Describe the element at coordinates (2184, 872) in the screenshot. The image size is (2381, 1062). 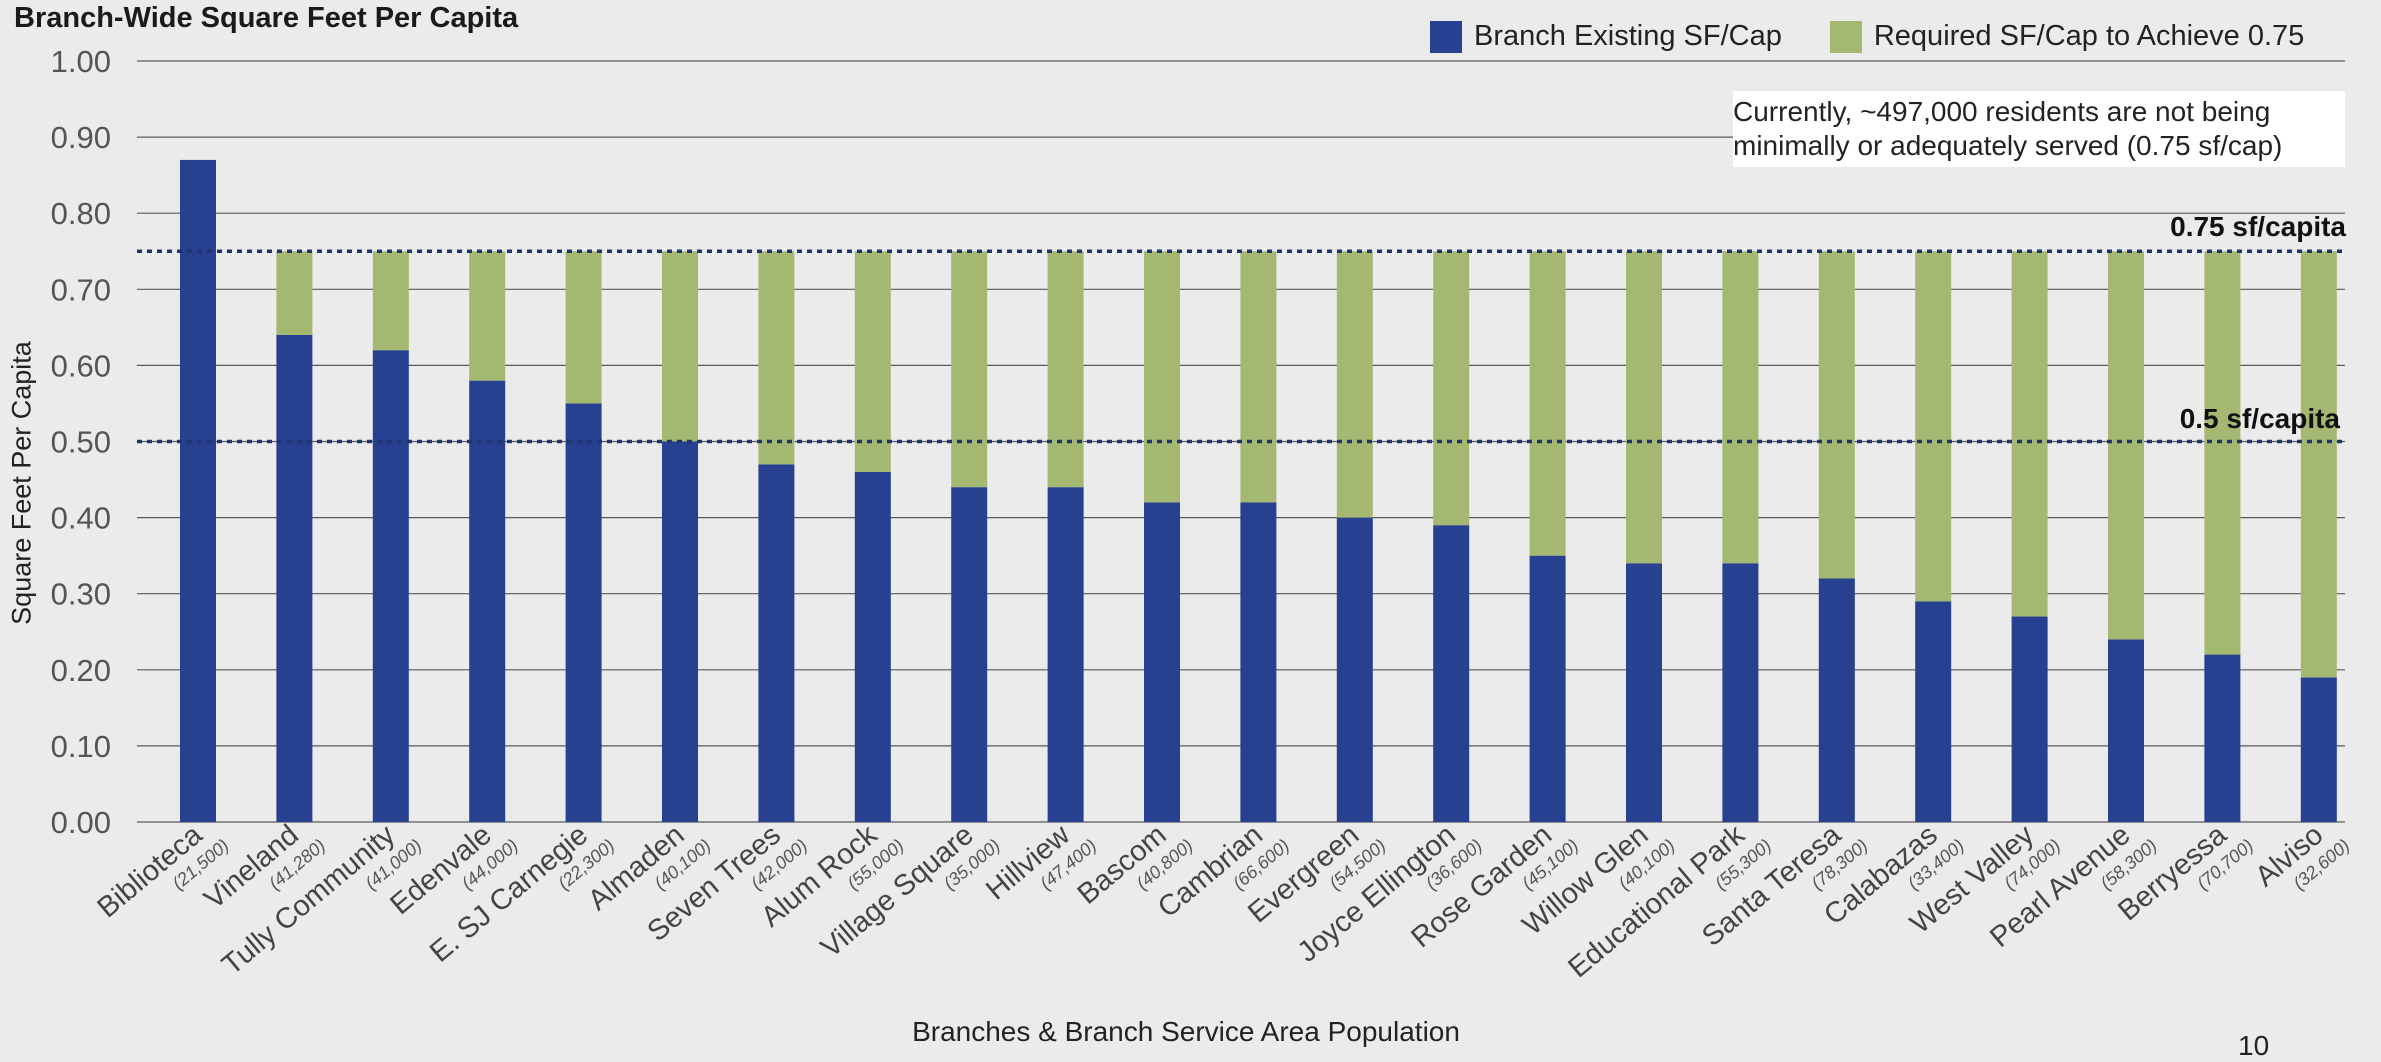
I see `x-tick-group: Berryessa(70,700)` at that location.